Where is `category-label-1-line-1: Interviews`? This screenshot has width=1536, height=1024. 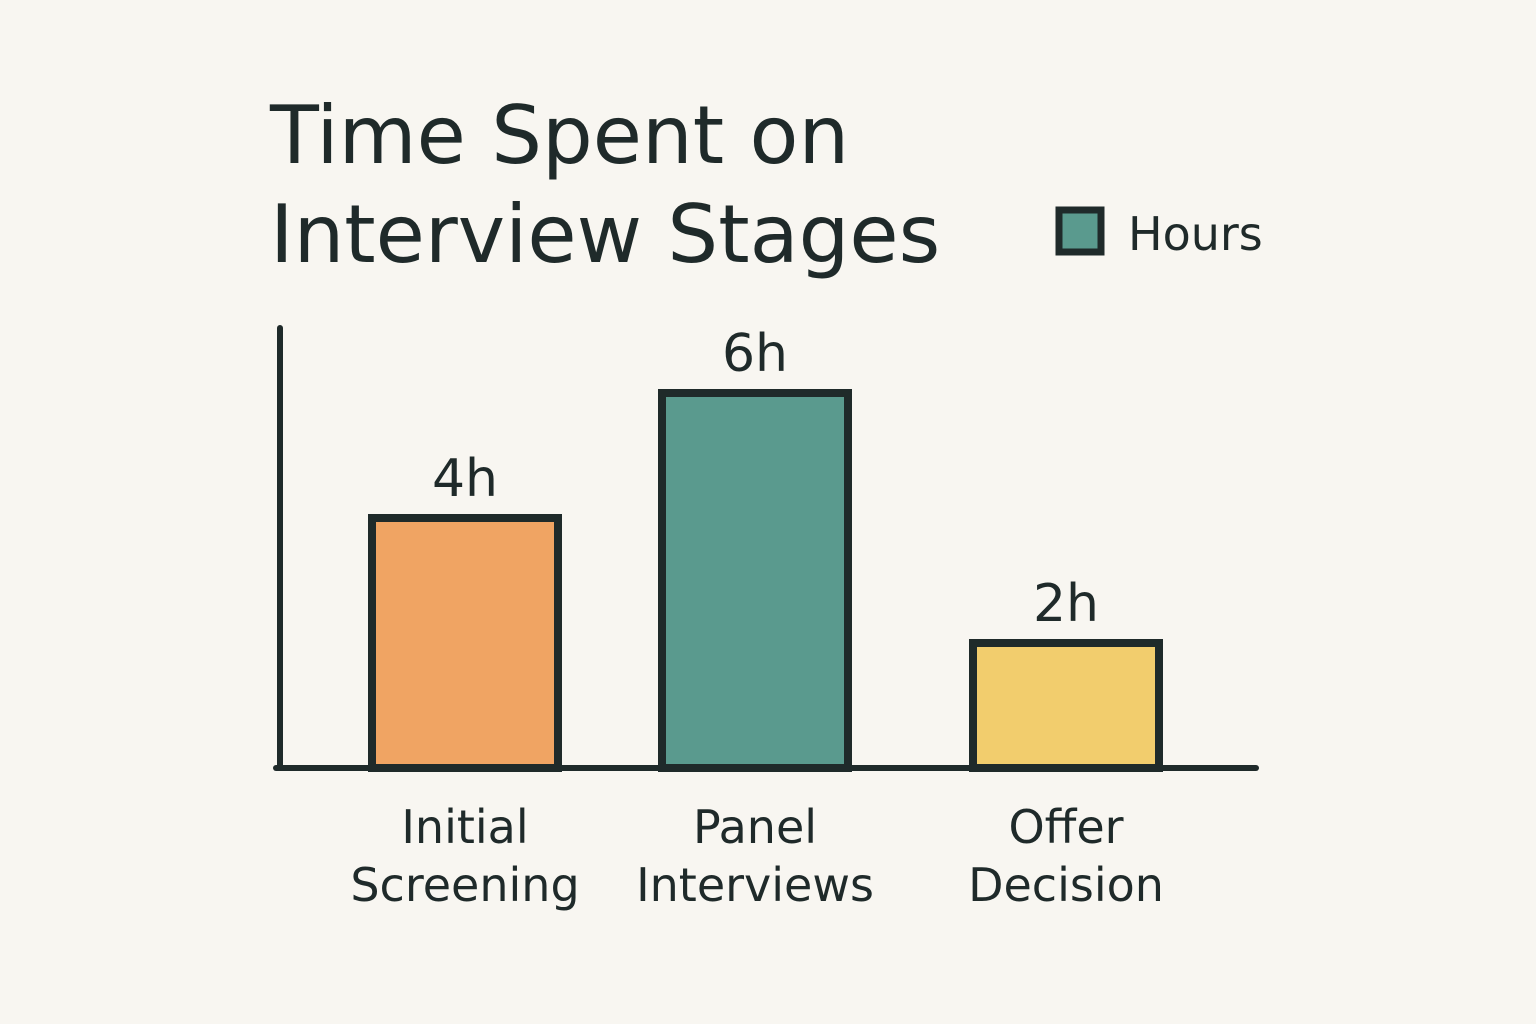 category-label-1-line-1: Interviews is located at coordinates (755, 885).